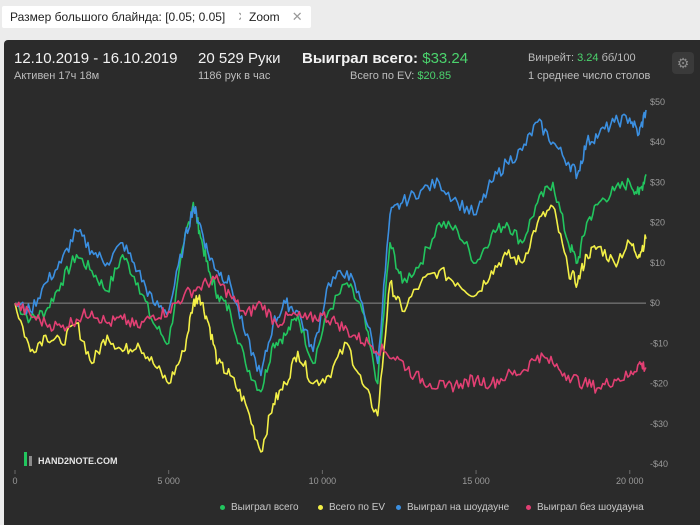  I want to click on blind-size-filter-label: Размер большого блайнда: [0.05; 0.05], so click(118, 17).